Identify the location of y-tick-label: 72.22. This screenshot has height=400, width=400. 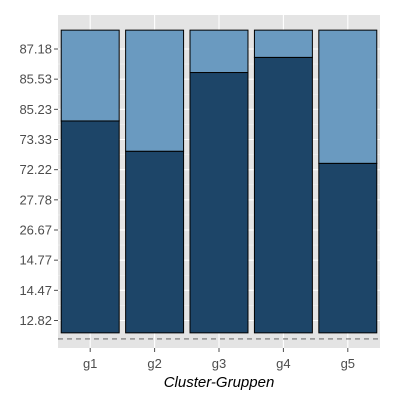
(35, 169).